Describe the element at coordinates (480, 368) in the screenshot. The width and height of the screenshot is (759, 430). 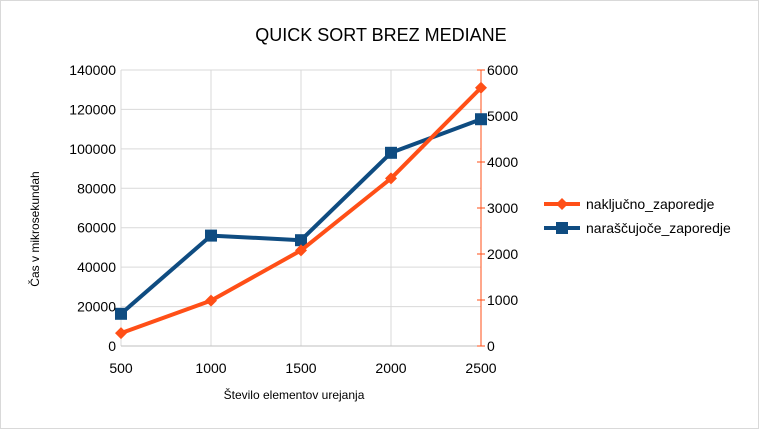
I see `x-tick-label: 2500` at that location.